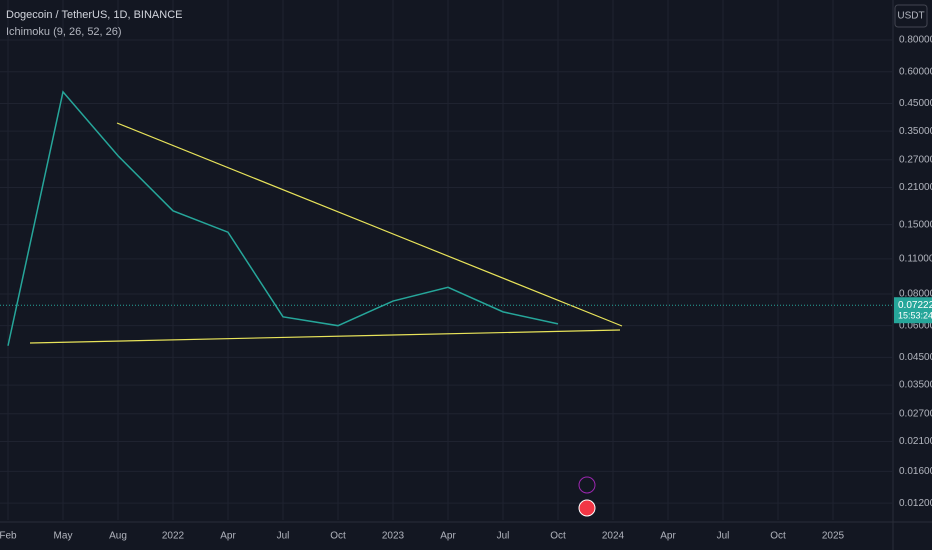 This screenshot has height=550, width=932. Describe the element at coordinates (833, 536) in the screenshot. I see `x-tick-label: 2025` at that location.